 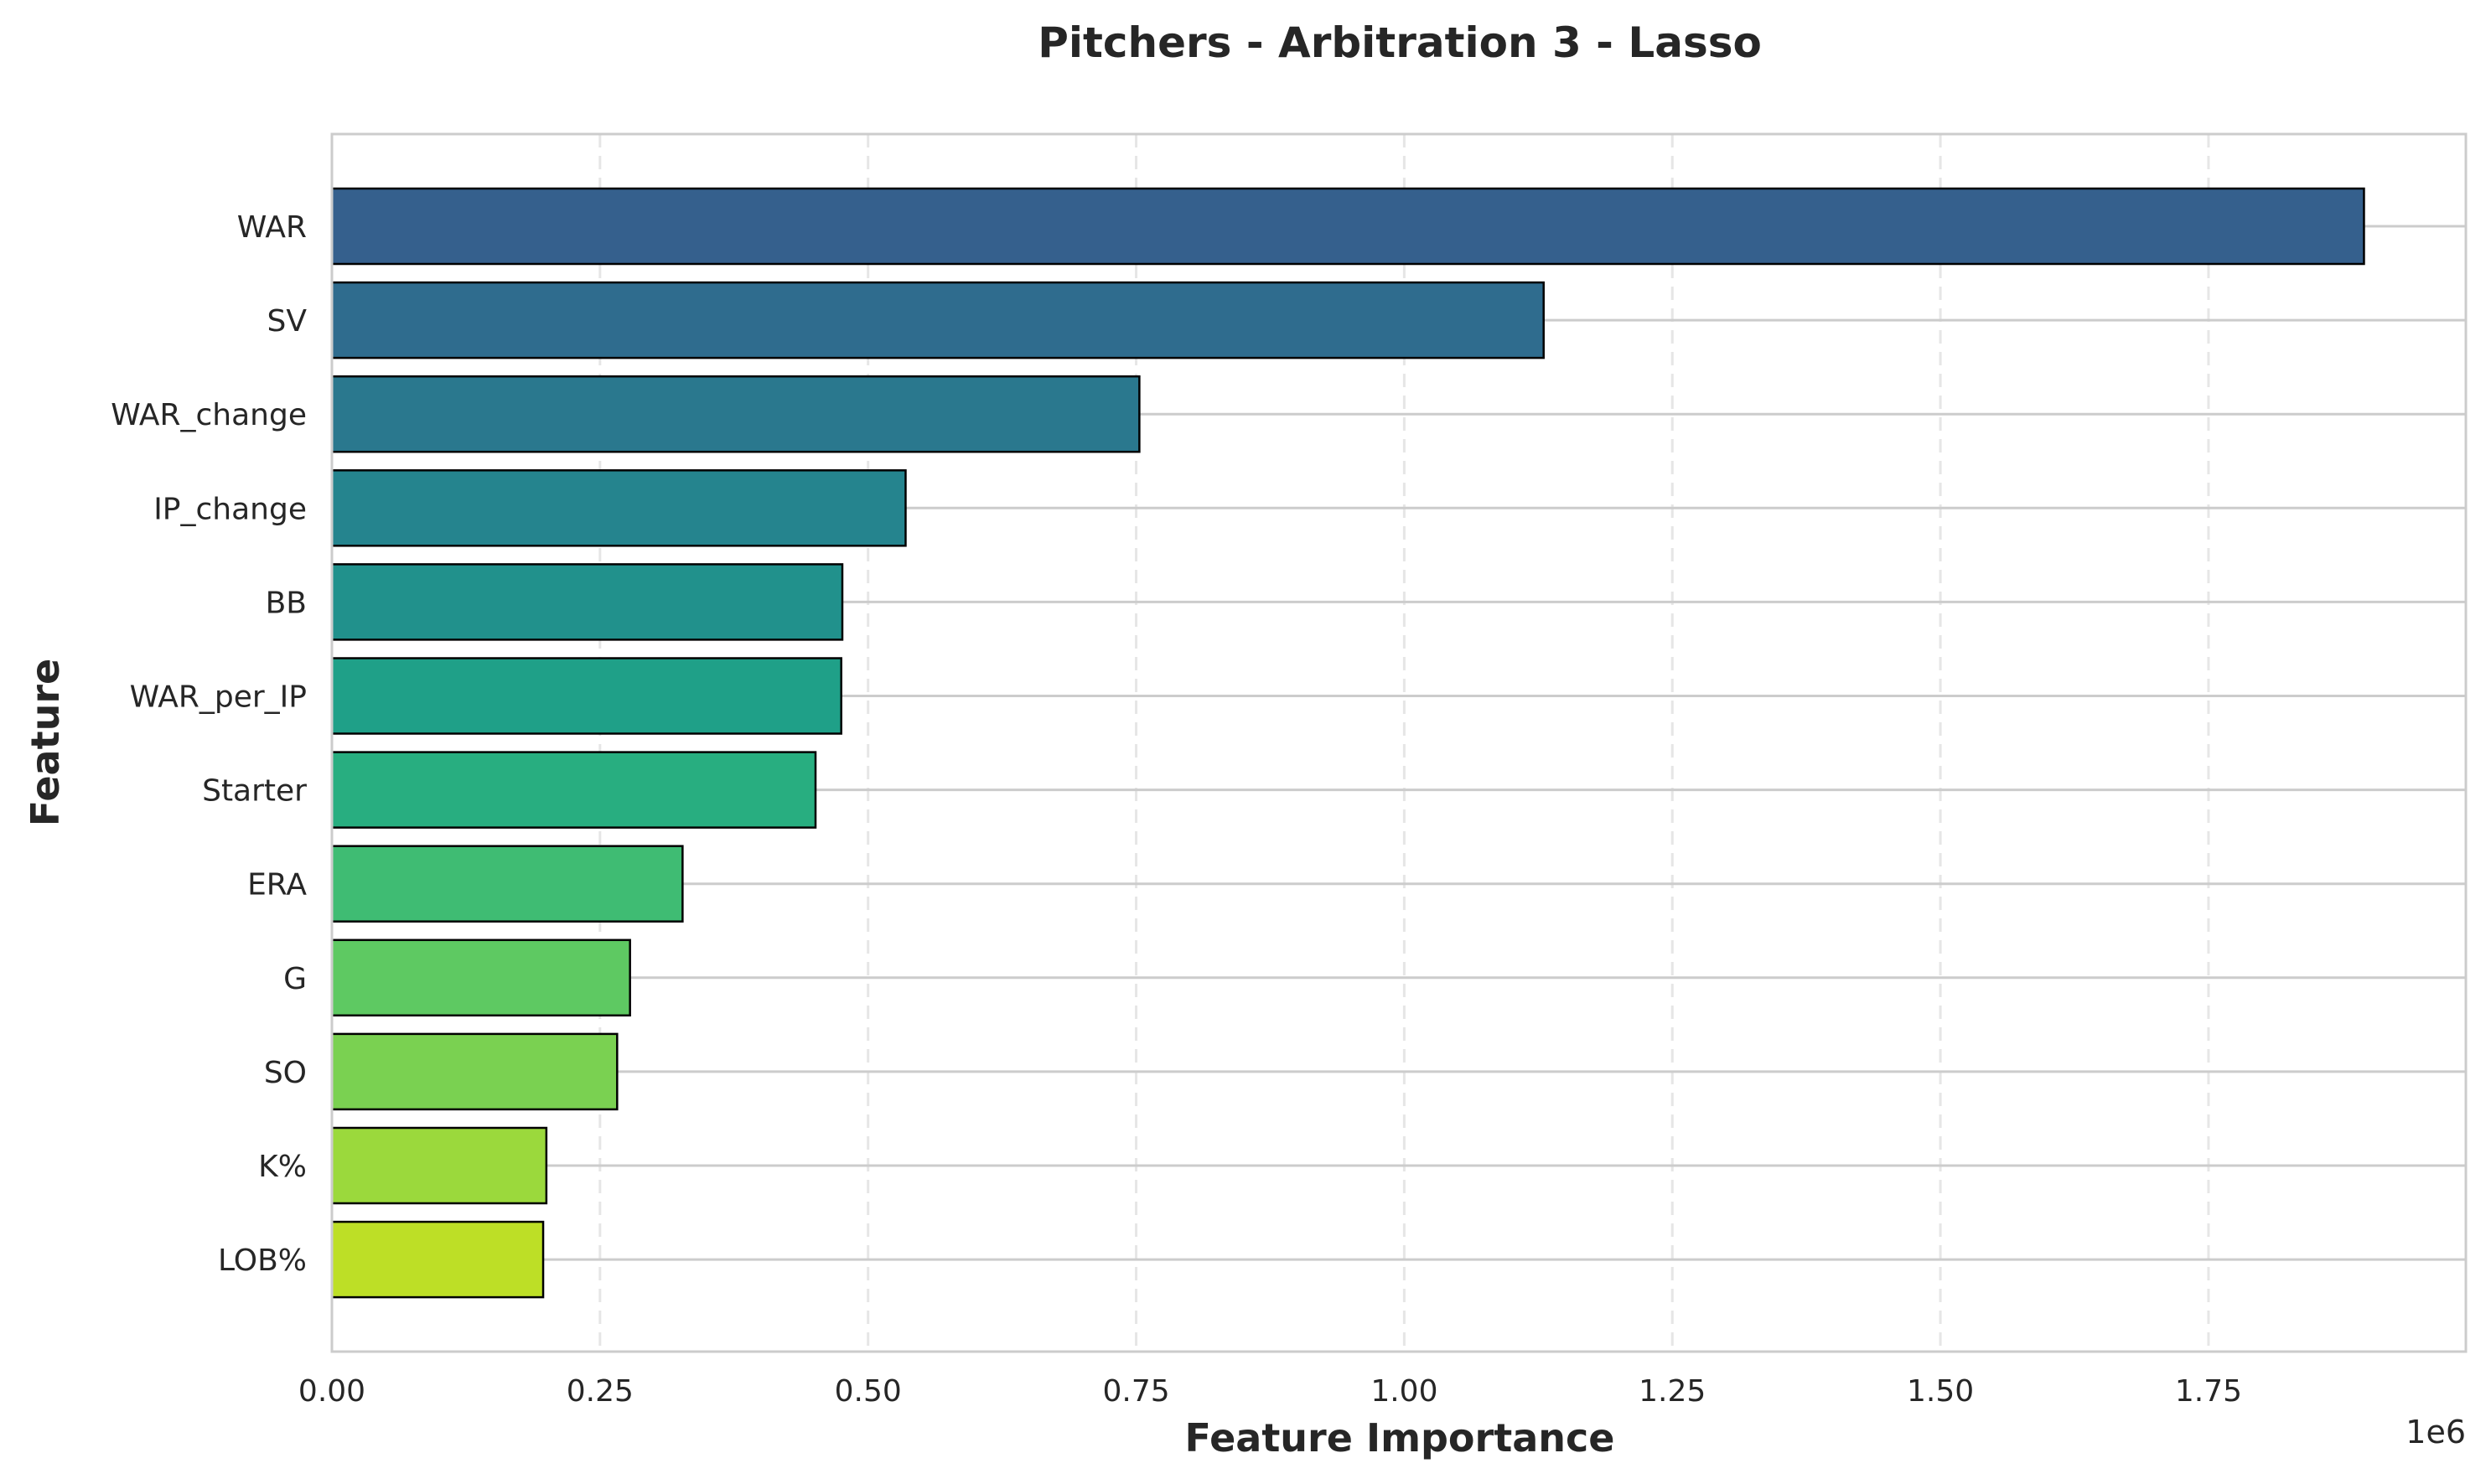 I want to click on y-tick-label: SV, so click(x=287, y=321).